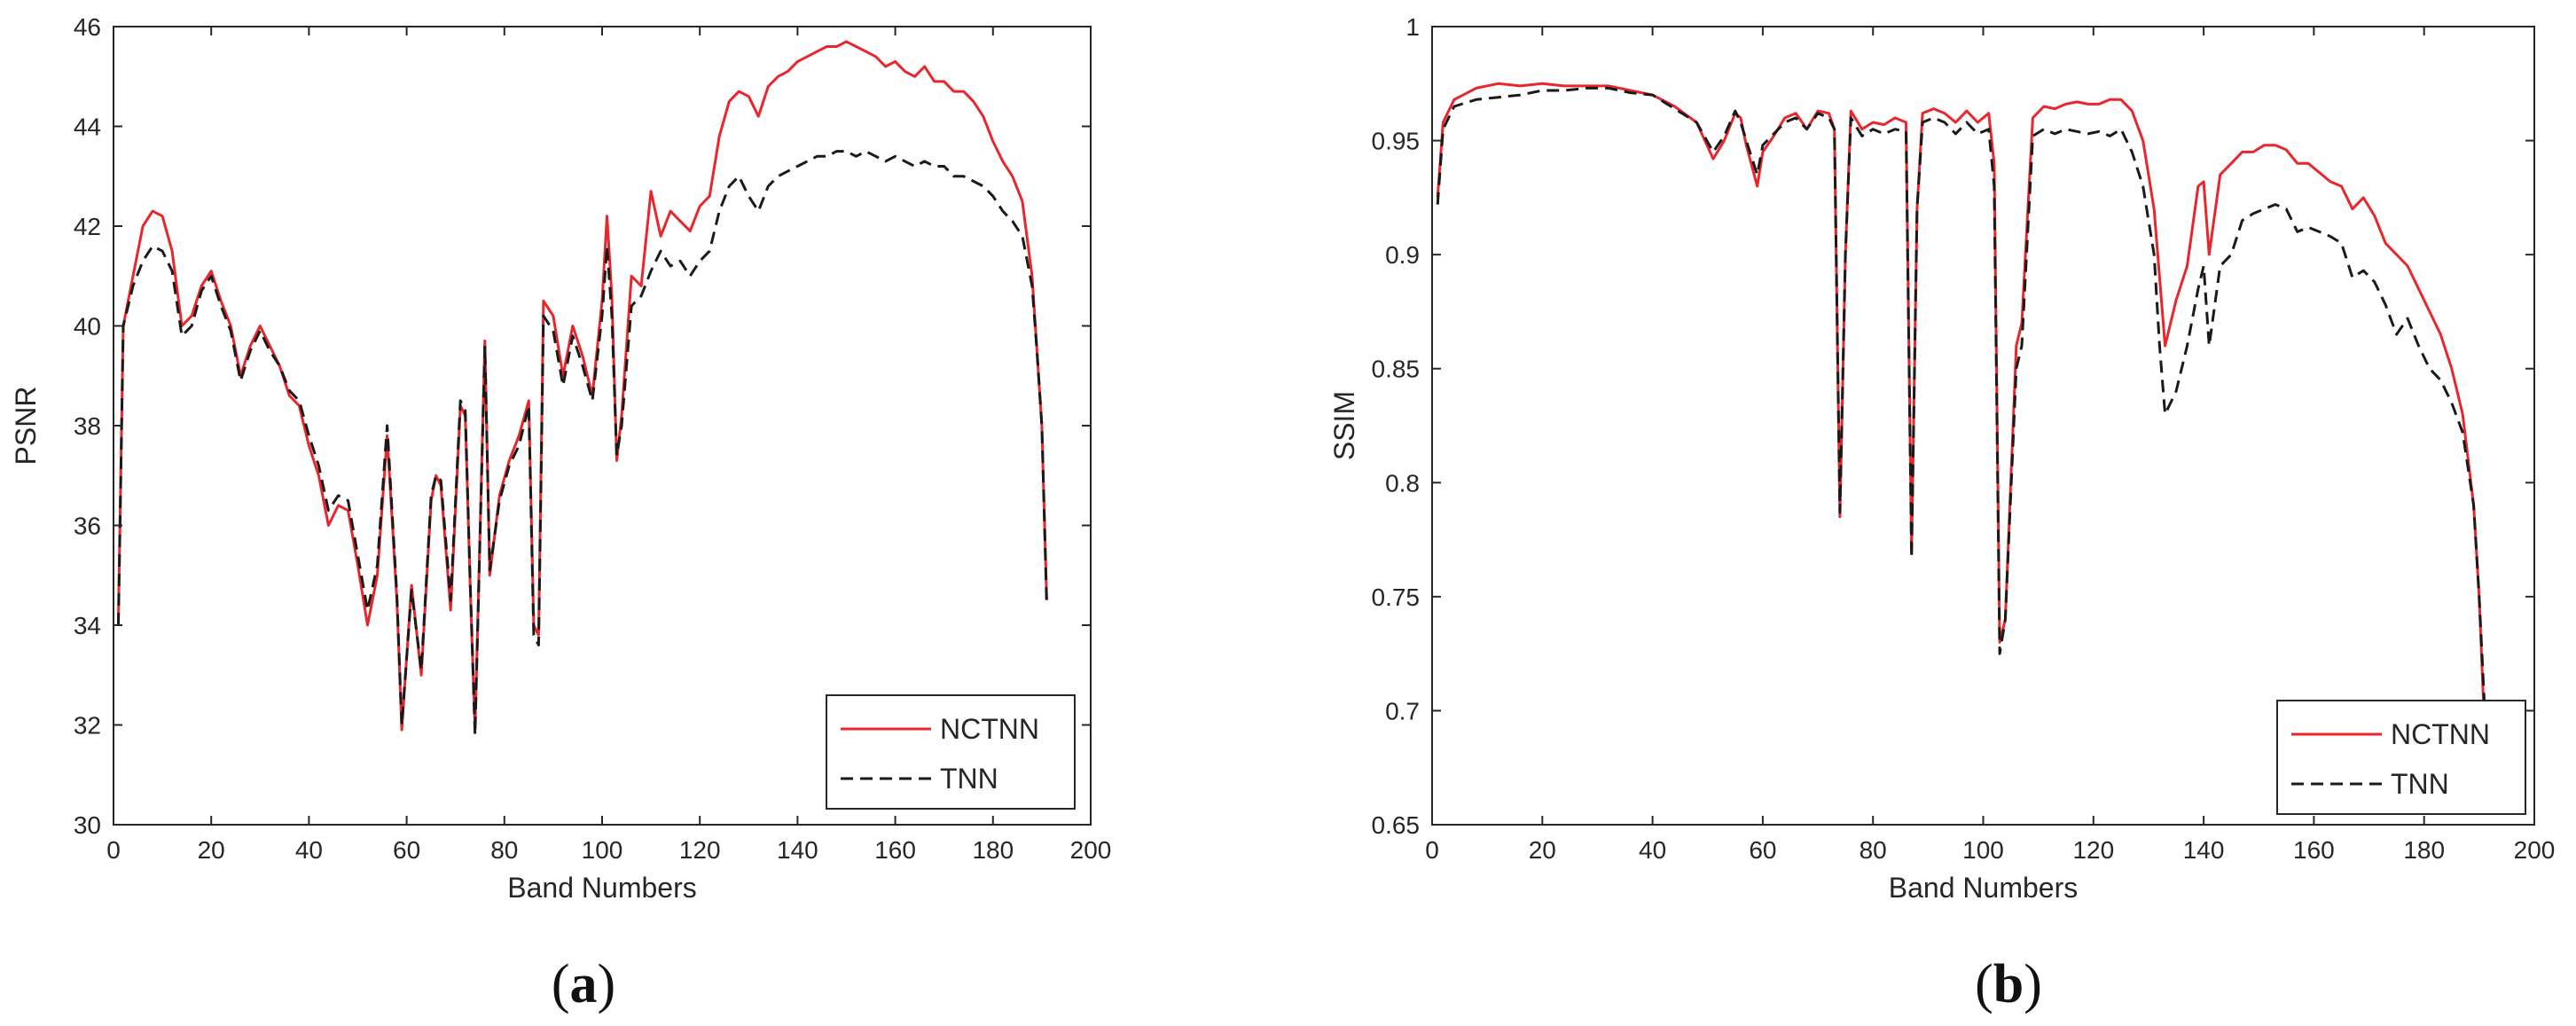 The image size is (2576, 1026). Describe the element at coordinates (1396, 825) in the screenshot. I see `ssim-y-tick-label: 0.65` at that location.